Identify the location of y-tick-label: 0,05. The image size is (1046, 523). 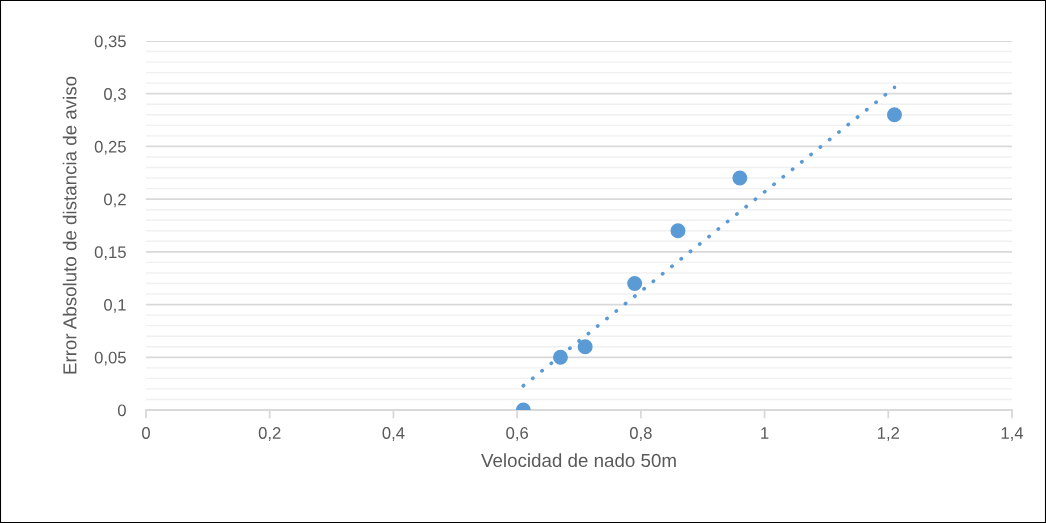
(110, 358).